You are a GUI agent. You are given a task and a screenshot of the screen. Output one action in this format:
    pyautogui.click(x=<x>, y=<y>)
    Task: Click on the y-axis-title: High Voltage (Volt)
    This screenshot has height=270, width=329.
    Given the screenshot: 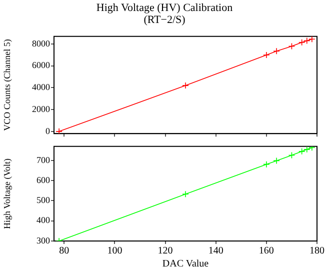 What is the action you would take?
    pyautogui.click(x=7, y=193)
    